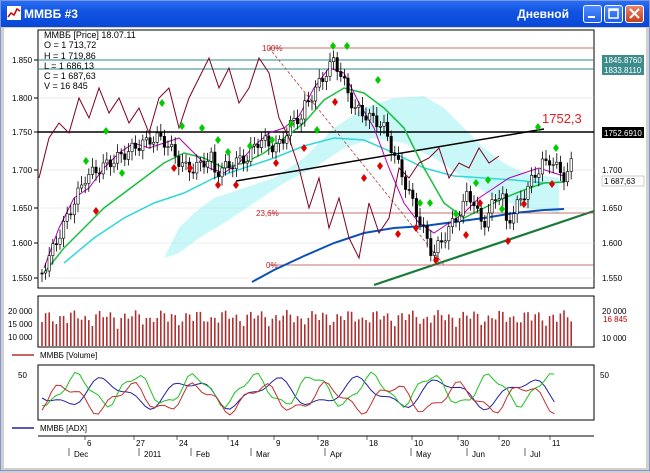 This screenshot has width=650, height=473. Describe the element at coordinates (316, 392) in the screenshot. I see `adx-panel` at that location.